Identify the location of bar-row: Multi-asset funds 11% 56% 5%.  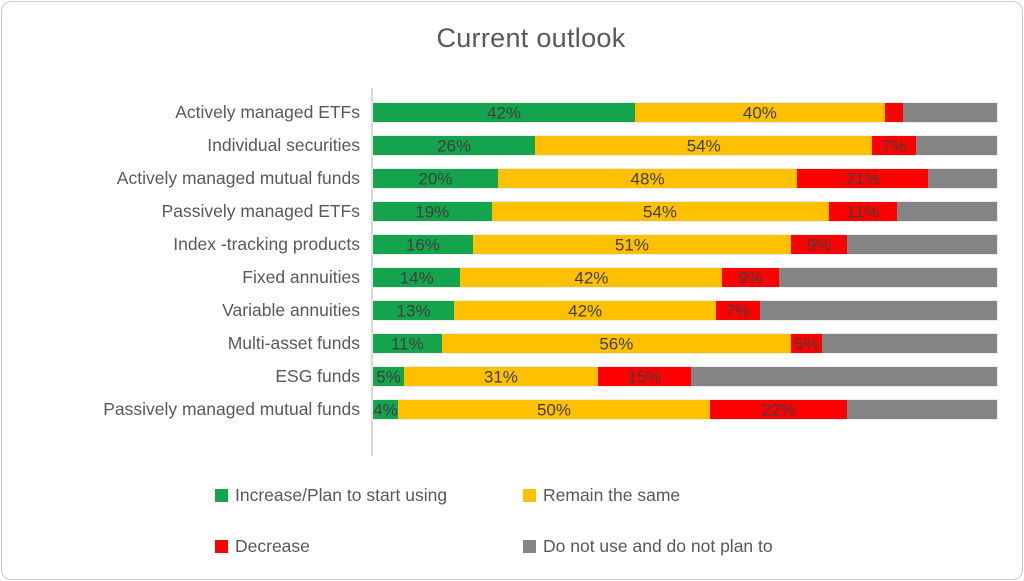
(518, 343).